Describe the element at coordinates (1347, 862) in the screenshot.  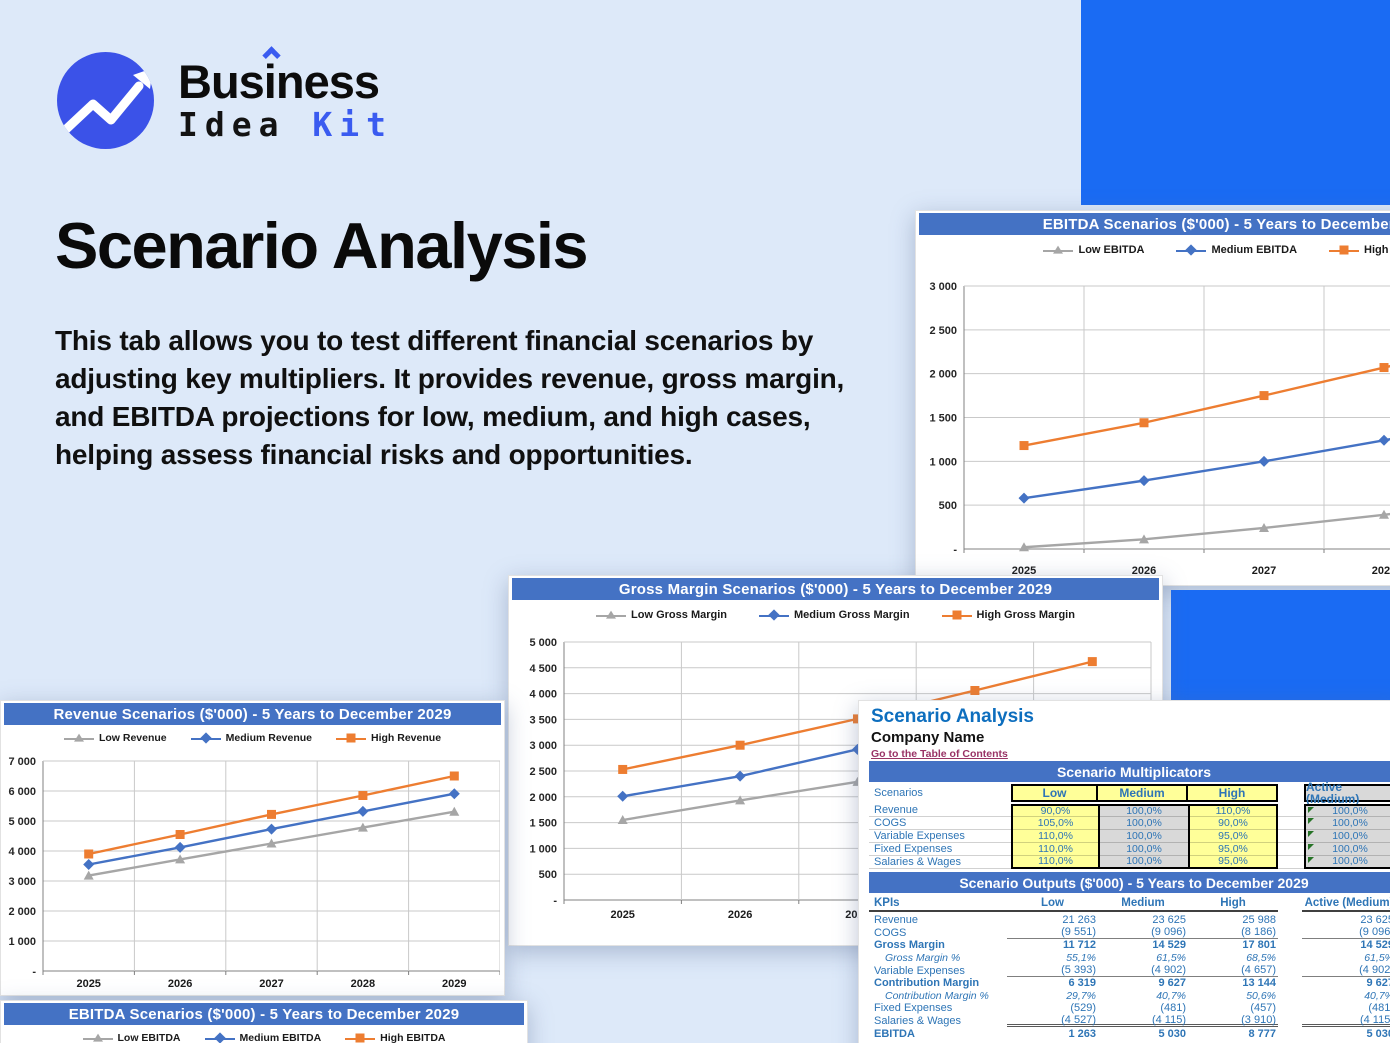
I see `cell-active-salaries-wages: 100,0%` at that location.